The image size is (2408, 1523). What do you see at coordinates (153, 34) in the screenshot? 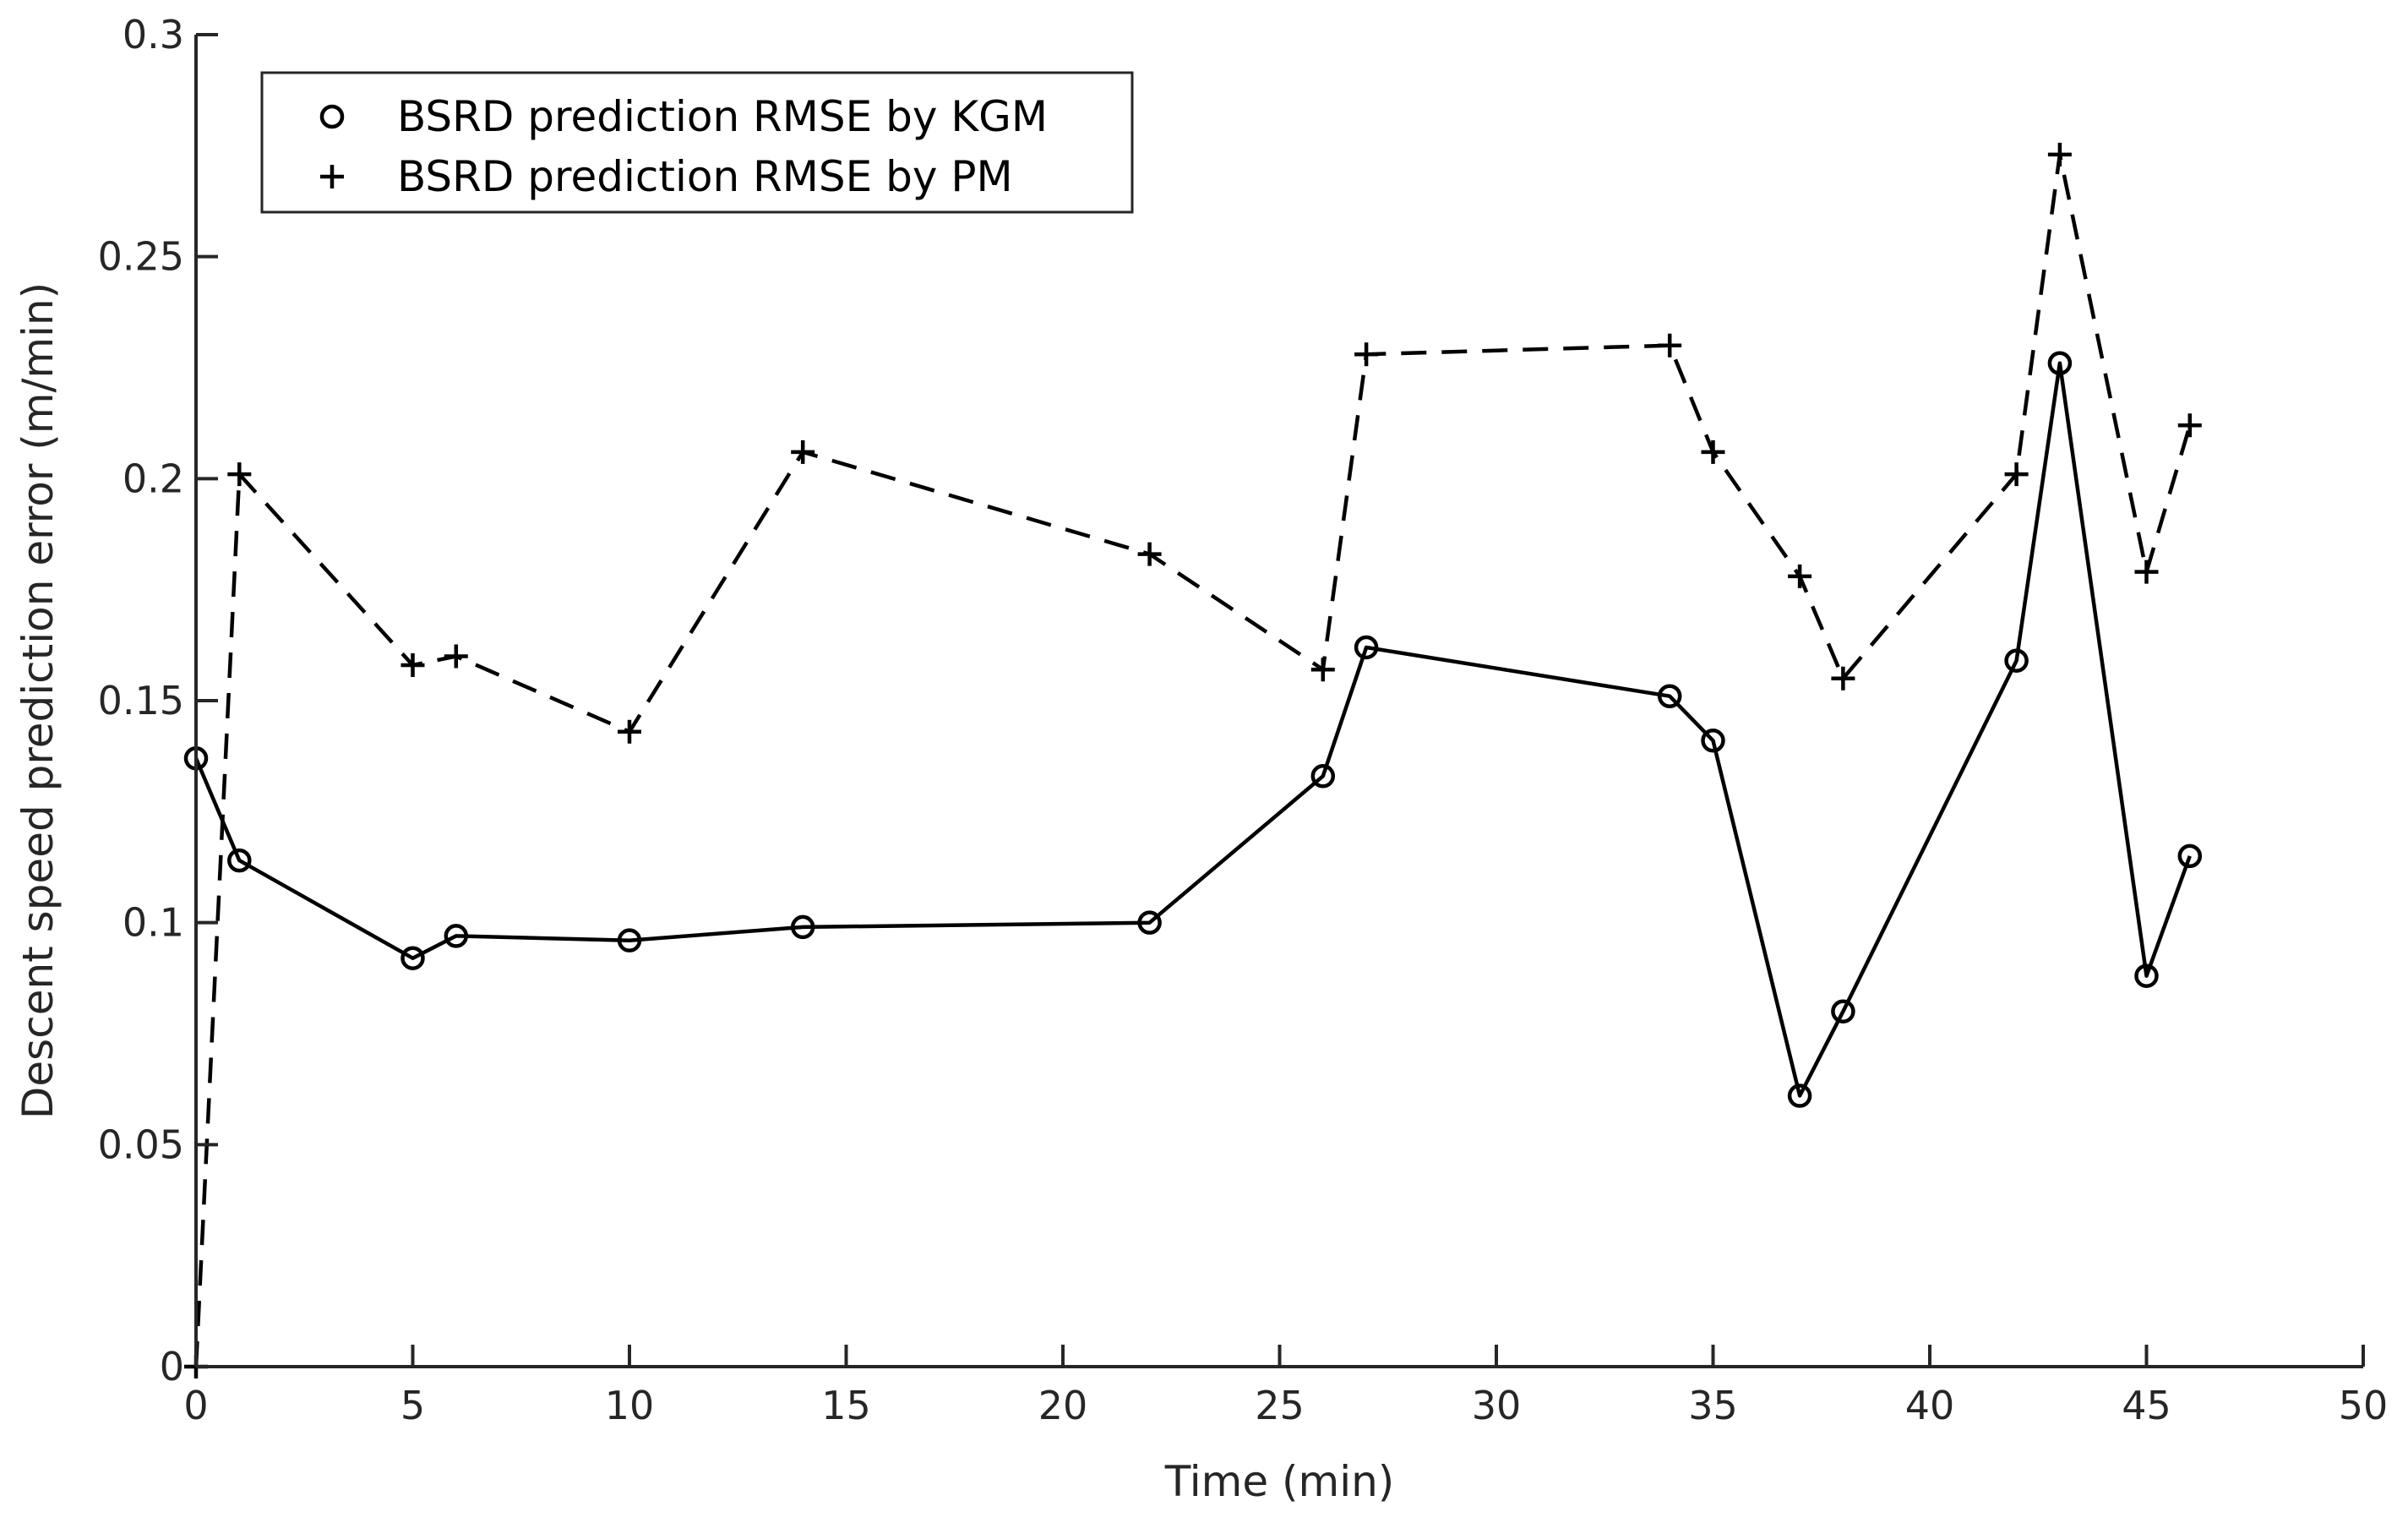
I see `y-tick-label: 0.3` at bounding box center [153, 34].